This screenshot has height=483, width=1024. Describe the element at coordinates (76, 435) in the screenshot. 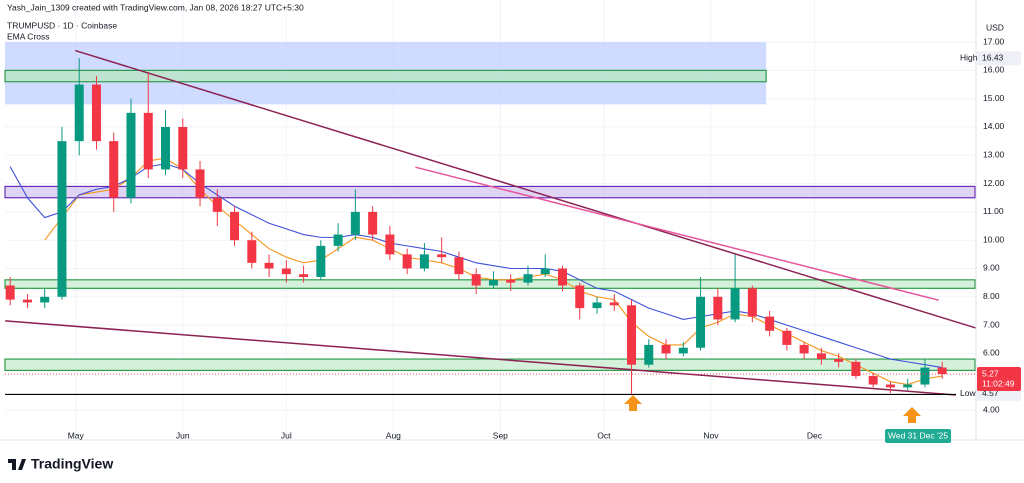

I see `x-tick-label: May` at that location.